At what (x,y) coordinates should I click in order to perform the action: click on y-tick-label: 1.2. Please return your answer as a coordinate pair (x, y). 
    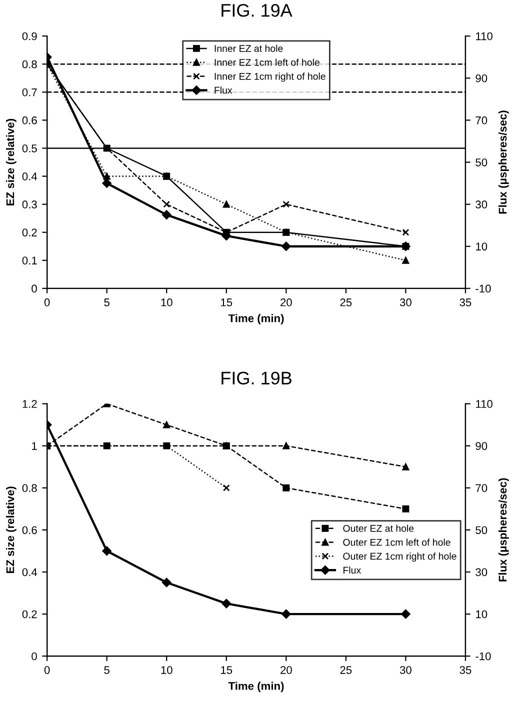
    Looking at the image, I should click on (29, 404).